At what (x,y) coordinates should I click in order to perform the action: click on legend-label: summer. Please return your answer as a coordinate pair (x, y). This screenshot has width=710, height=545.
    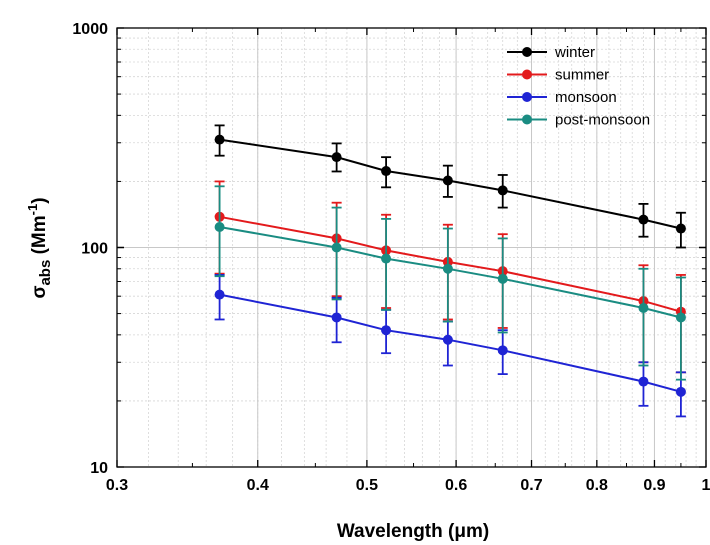
    Looking at the image, I should click on (582, 75).